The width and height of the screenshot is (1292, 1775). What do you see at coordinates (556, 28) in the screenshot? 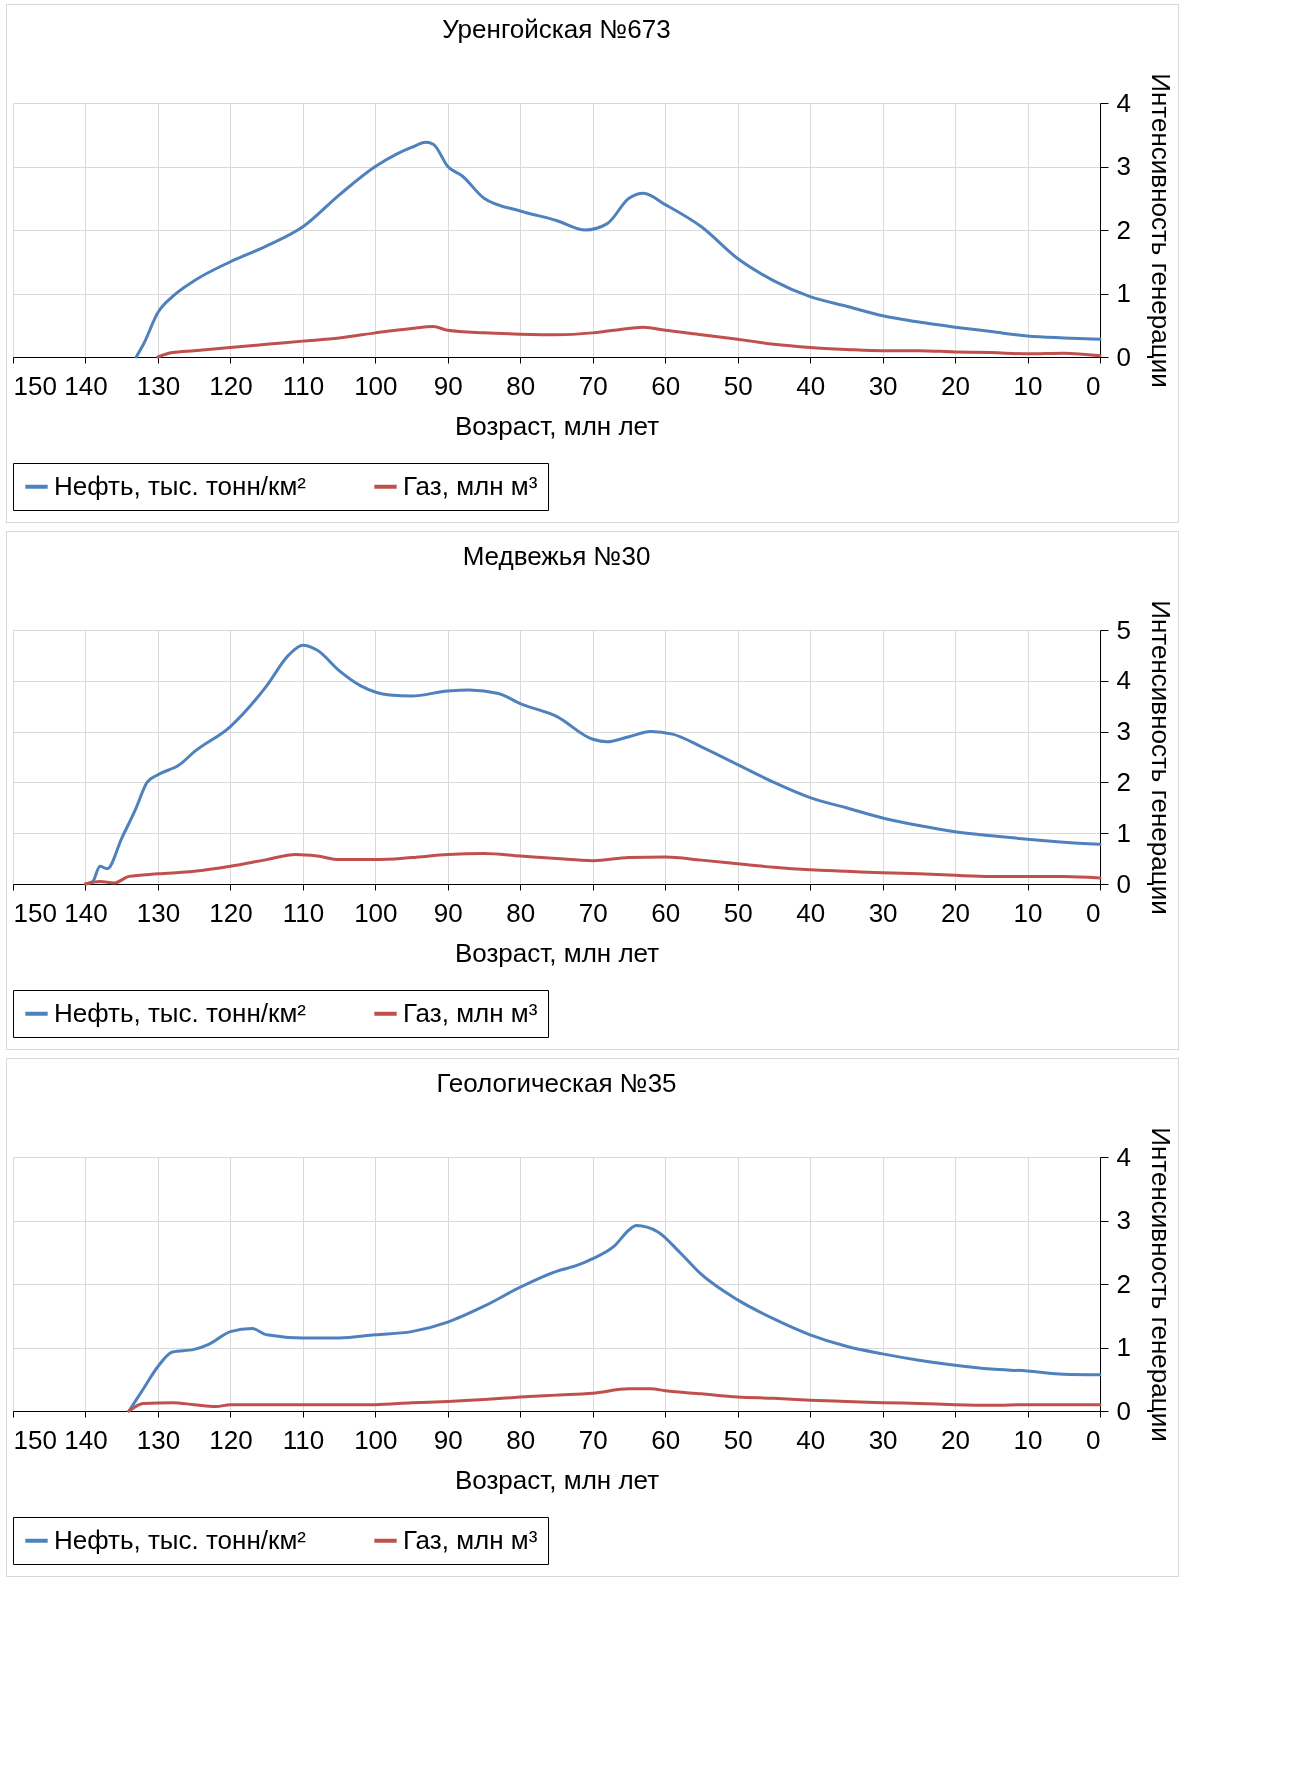
I see `chart-title: Уренгойская №673` at bounding box center [556, 28].